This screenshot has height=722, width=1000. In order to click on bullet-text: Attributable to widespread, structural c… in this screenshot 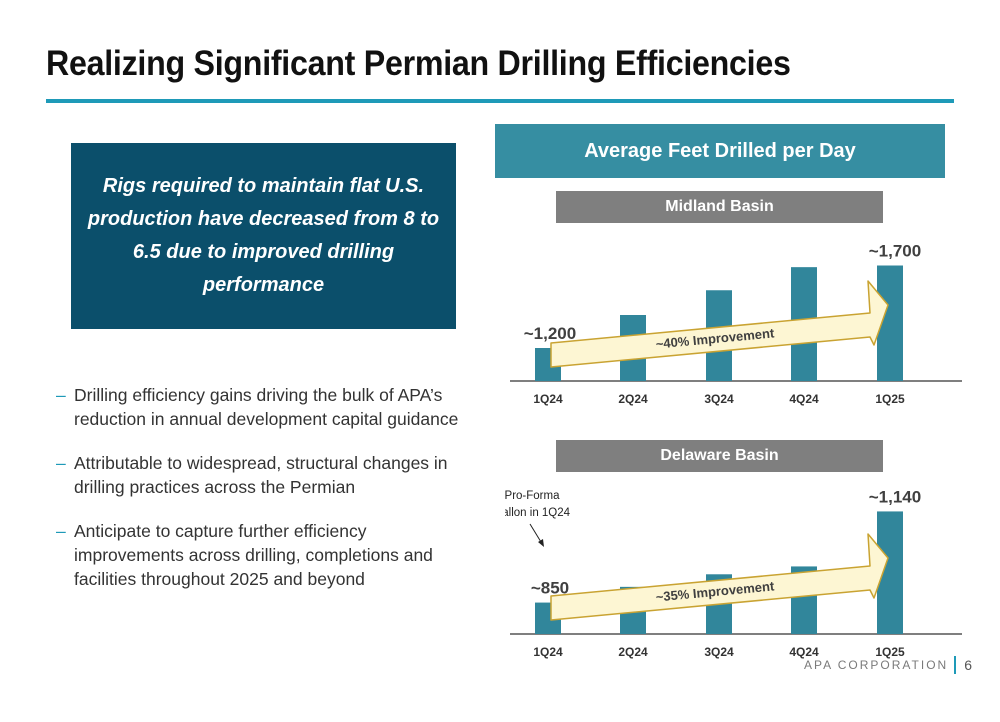, I will do `click(261, 475)`.